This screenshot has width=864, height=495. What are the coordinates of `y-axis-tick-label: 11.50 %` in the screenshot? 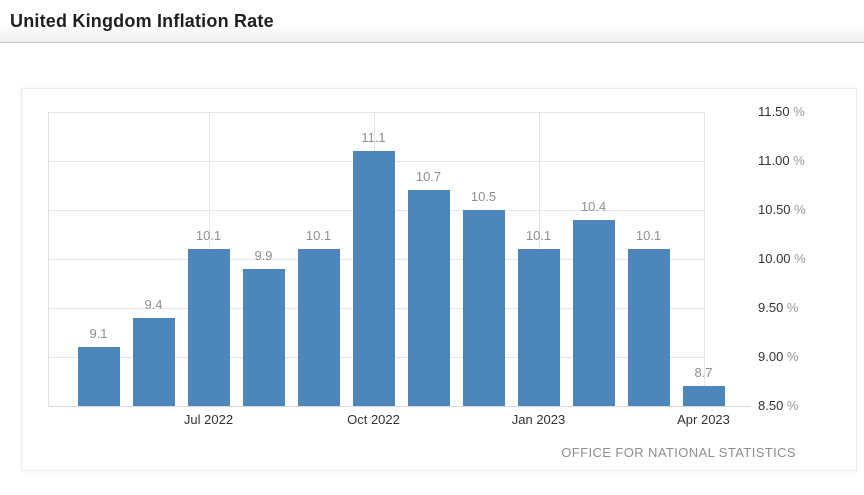 It's located at (781, 111).